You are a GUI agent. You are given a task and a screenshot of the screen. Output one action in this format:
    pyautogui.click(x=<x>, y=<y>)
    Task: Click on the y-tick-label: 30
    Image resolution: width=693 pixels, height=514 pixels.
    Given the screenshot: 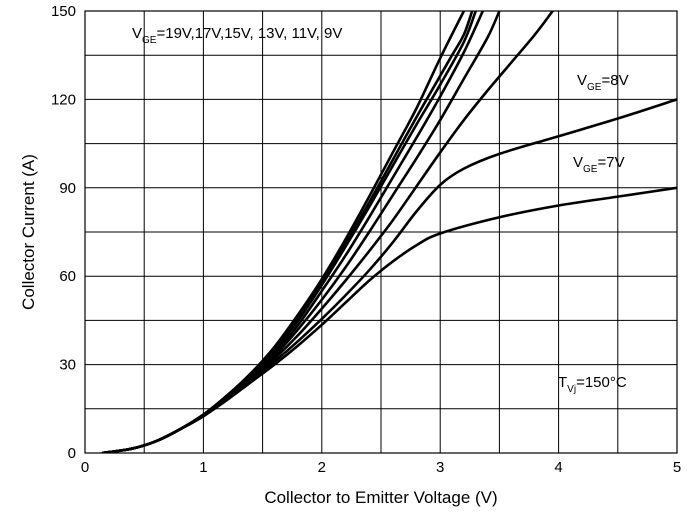 What is the action you would take?
    pyautogui.click(x=67, y=365)
    